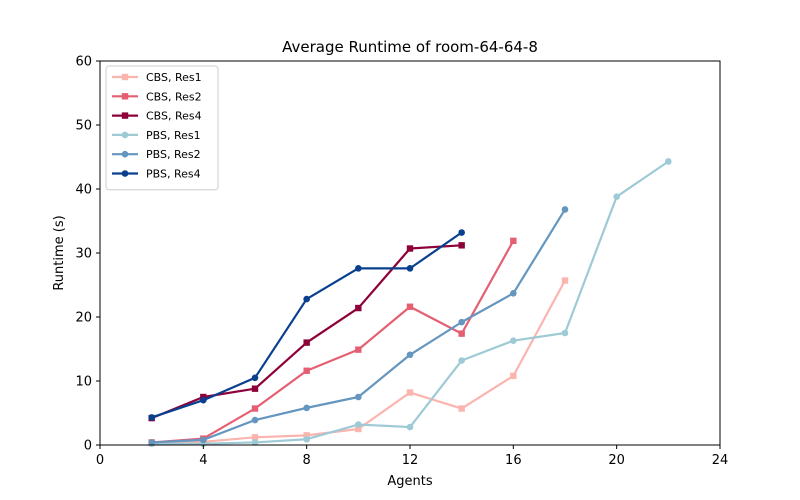  I want to click on legend-item: CBS, Res2, so click(157, 96).